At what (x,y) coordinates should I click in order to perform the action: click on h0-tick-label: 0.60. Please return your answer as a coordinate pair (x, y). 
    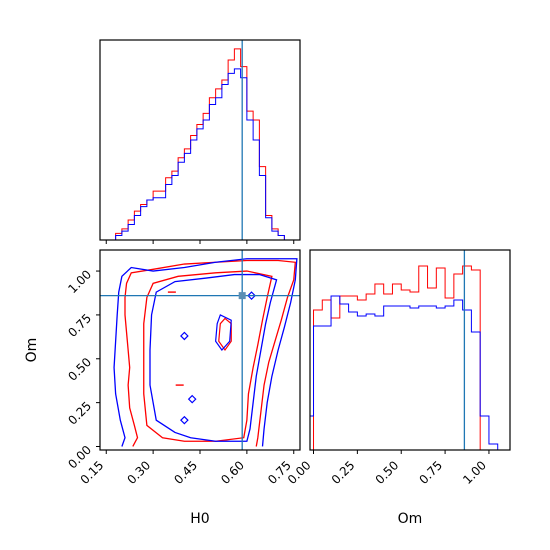
    Looking at the image, I should click on (232, 472).